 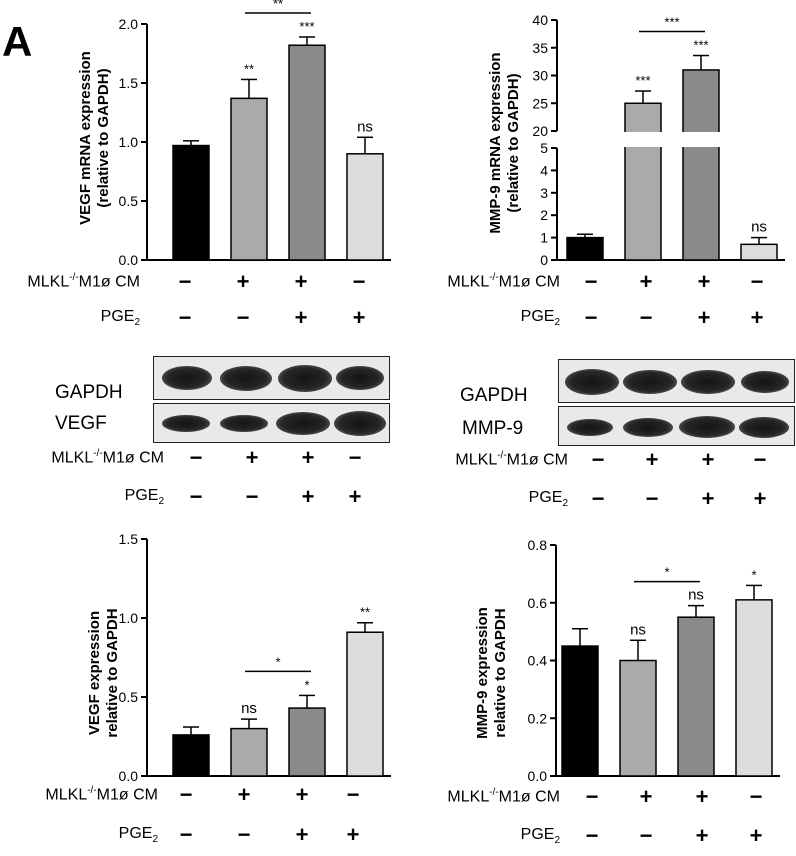 What do you see at coordinates (103, 673) in the screenshot?
I see `chart-c3-ylabel: VEGF expression relative to GAPDH` at bounding box center [103, 673].